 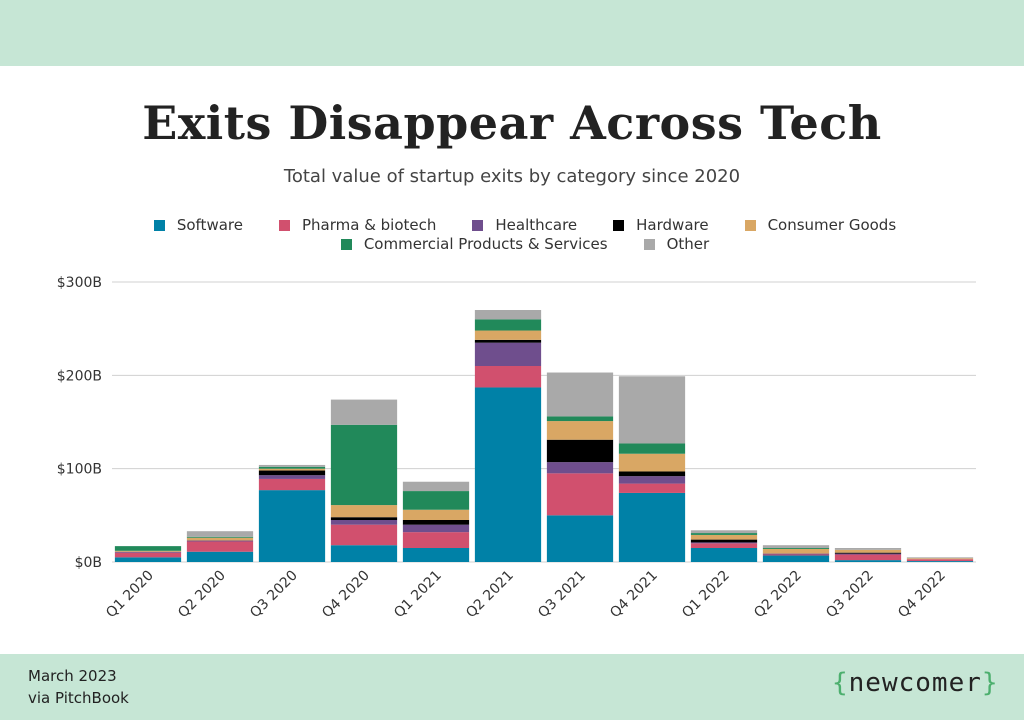 I want to click on legend-label: Software, so click(x=209, y=225).